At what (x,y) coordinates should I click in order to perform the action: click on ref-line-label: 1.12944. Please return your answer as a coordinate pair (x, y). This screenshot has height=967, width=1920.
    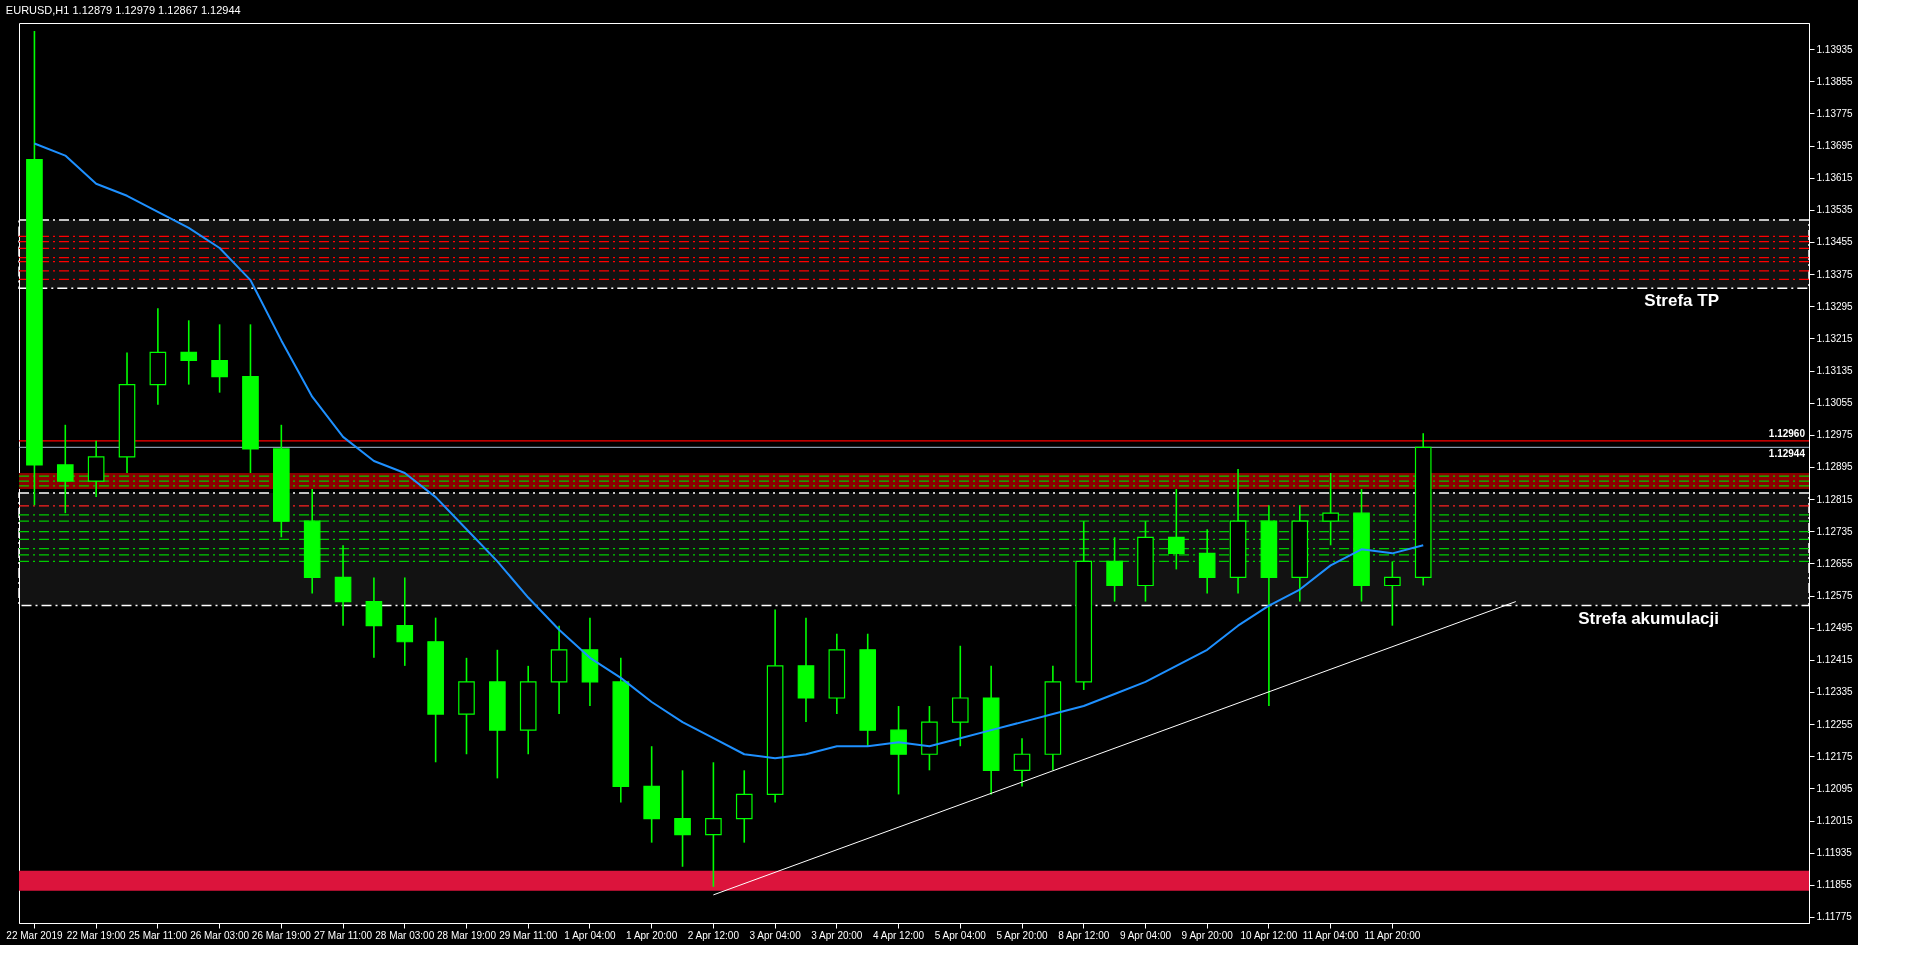
    Looking at the image, I should click on (1787, 454).